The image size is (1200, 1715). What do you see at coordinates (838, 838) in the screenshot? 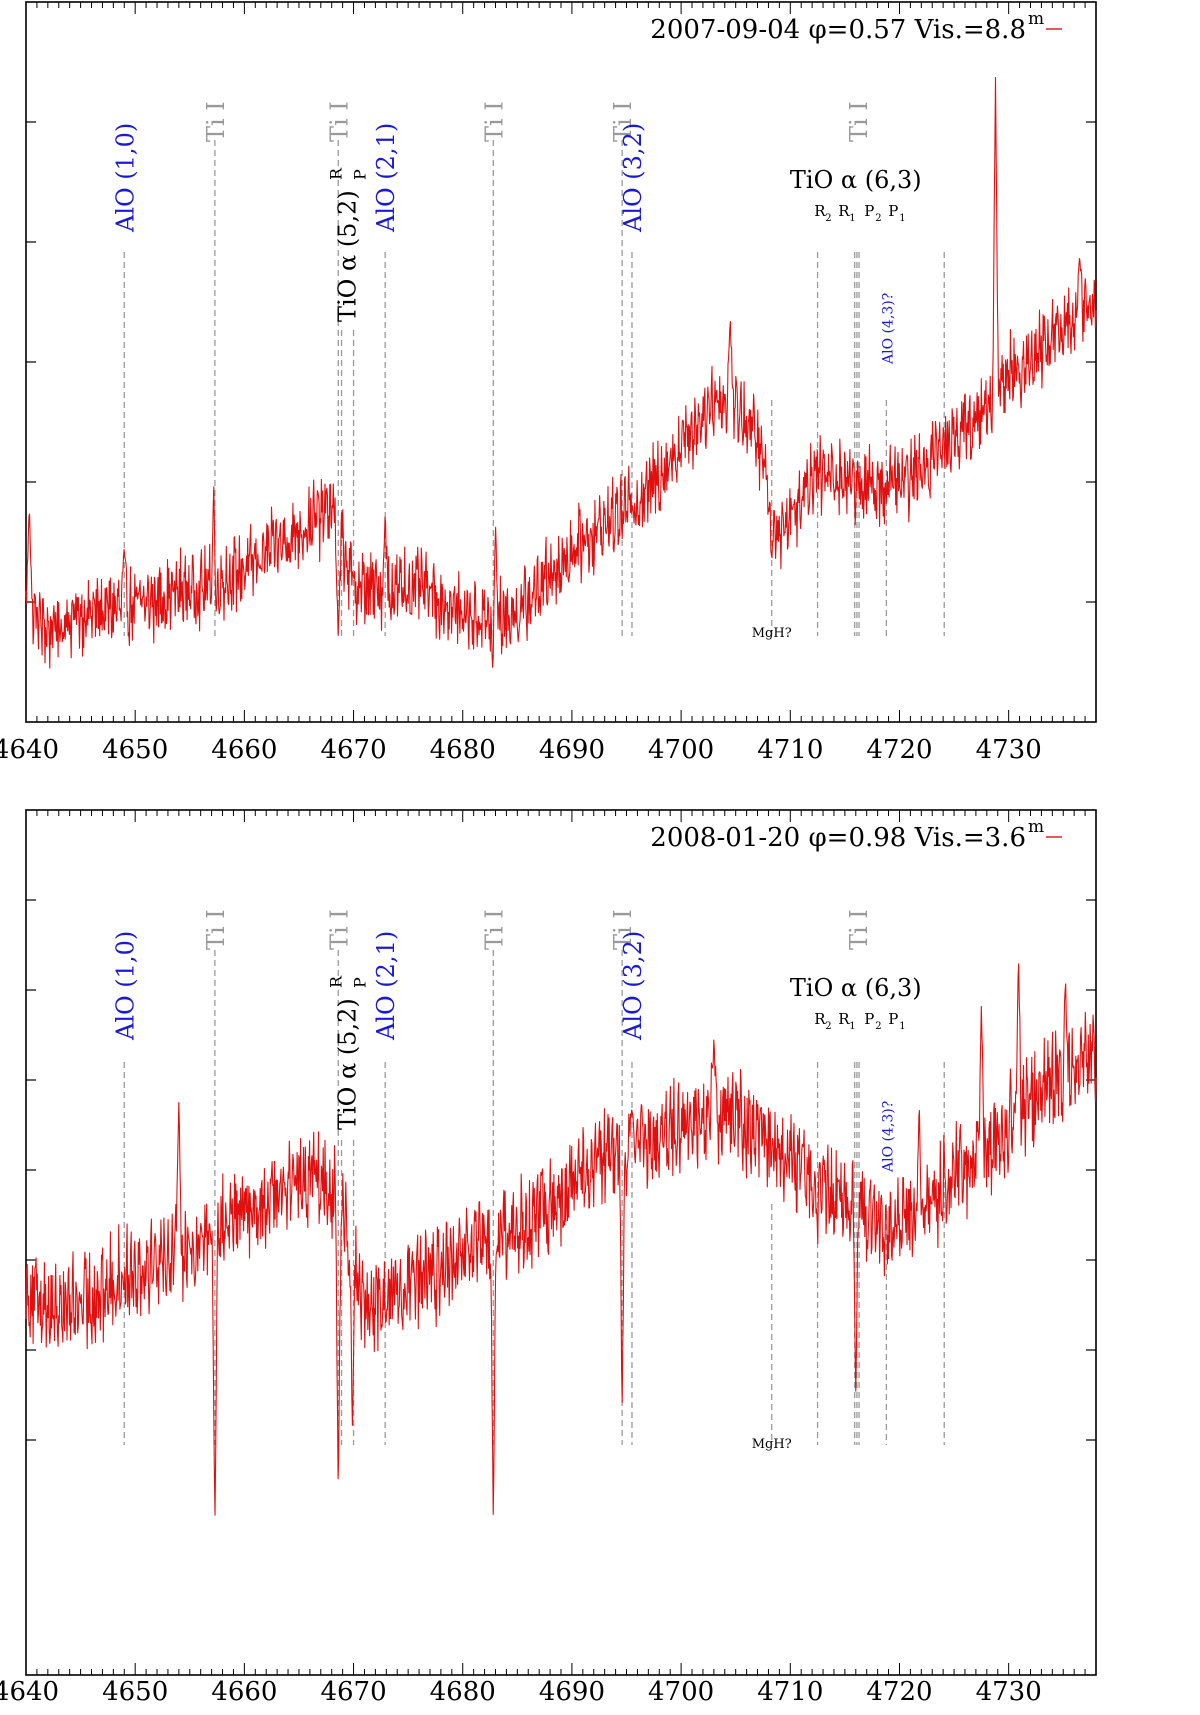
I see `legend-label: 2008-01-20 φ=0.98 Vis.=3.6` at bounding box center [838, 838].